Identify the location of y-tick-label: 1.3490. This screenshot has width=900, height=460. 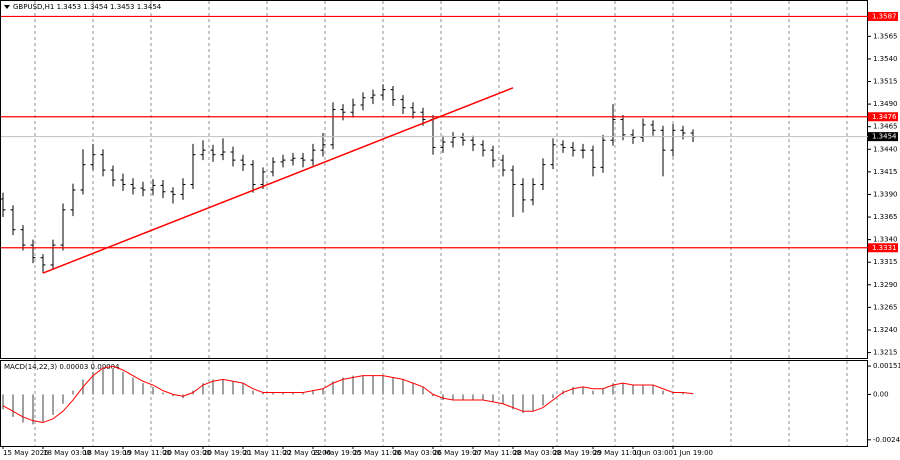
(885, 104).